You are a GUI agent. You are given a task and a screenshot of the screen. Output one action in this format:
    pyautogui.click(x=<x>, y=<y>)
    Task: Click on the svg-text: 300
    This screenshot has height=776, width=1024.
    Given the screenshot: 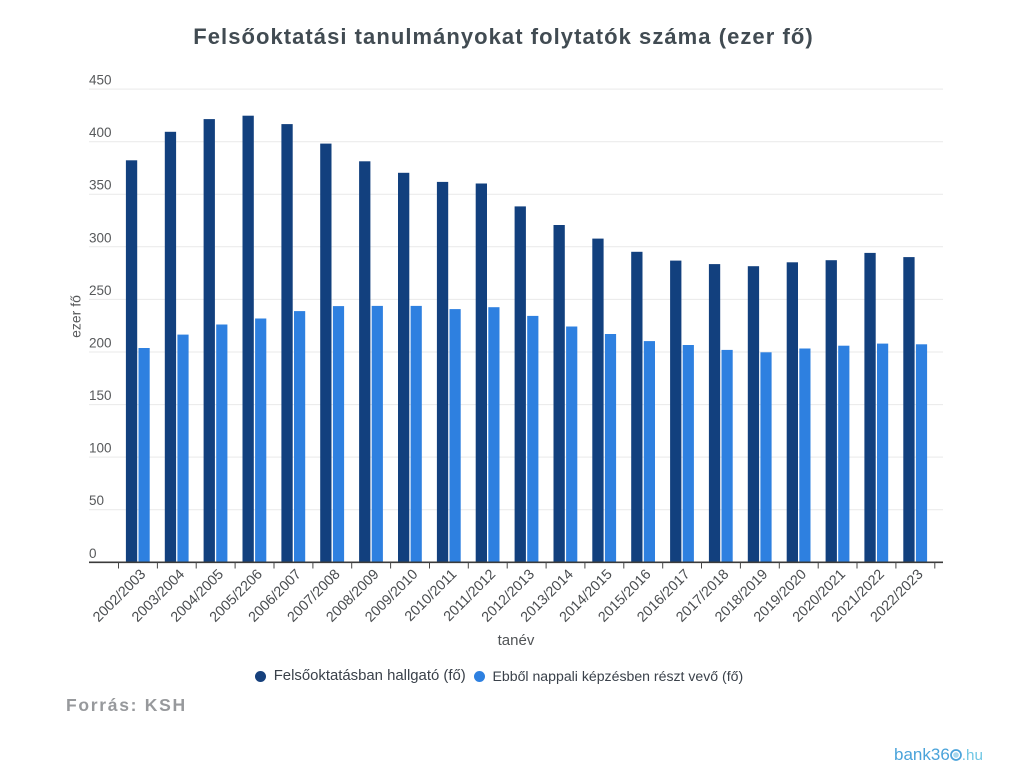 What is the action you would take?
    pyautogui.click(x=100, y=237)
    